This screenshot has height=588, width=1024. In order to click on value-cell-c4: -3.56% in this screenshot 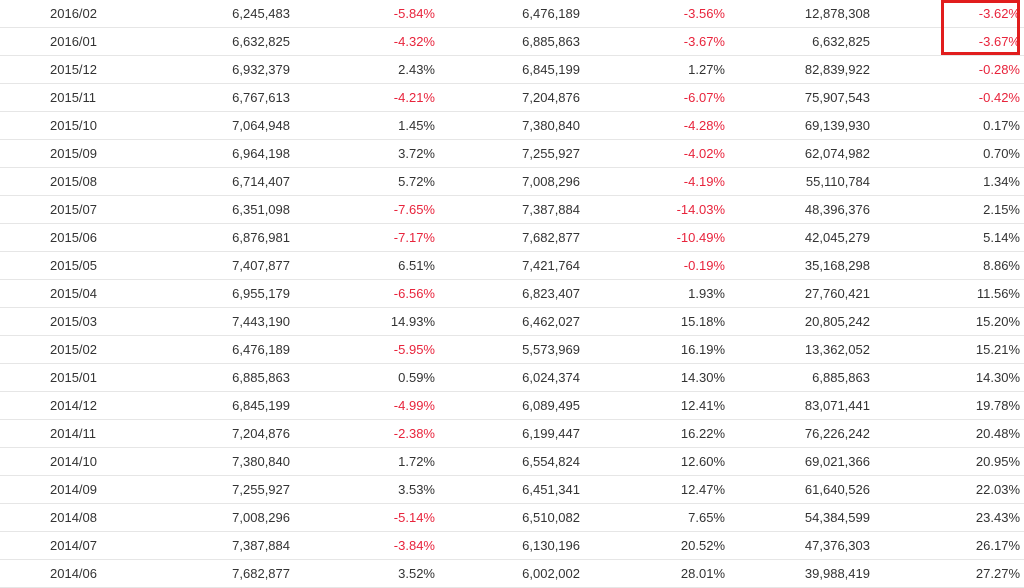, I will do `click(652, 14)`.